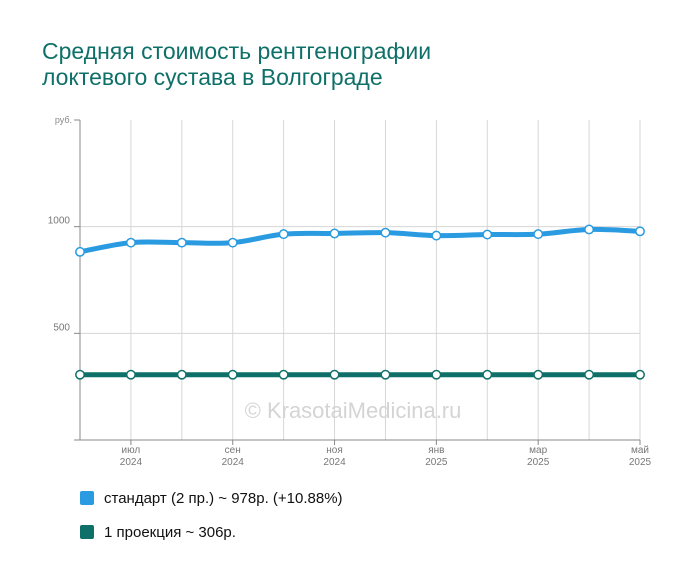 This screenshot has width=700, height=583. I want to click on x-tick-label-month: сен, so click(233, 450).